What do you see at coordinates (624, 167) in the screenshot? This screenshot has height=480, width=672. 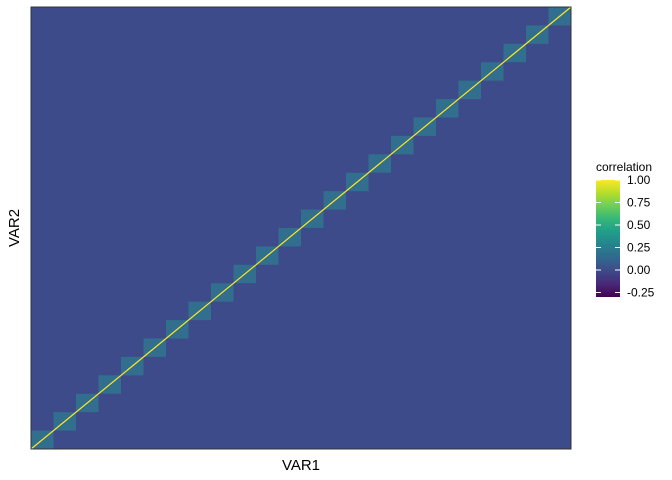 I see `legend-title: correlation` at bounding box center [624, 167].